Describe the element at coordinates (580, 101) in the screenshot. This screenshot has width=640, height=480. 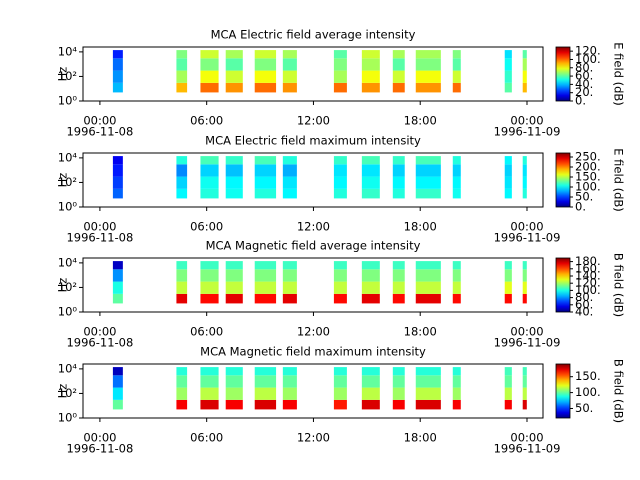
I see `colorbar-tick-label: 0.` at that location.